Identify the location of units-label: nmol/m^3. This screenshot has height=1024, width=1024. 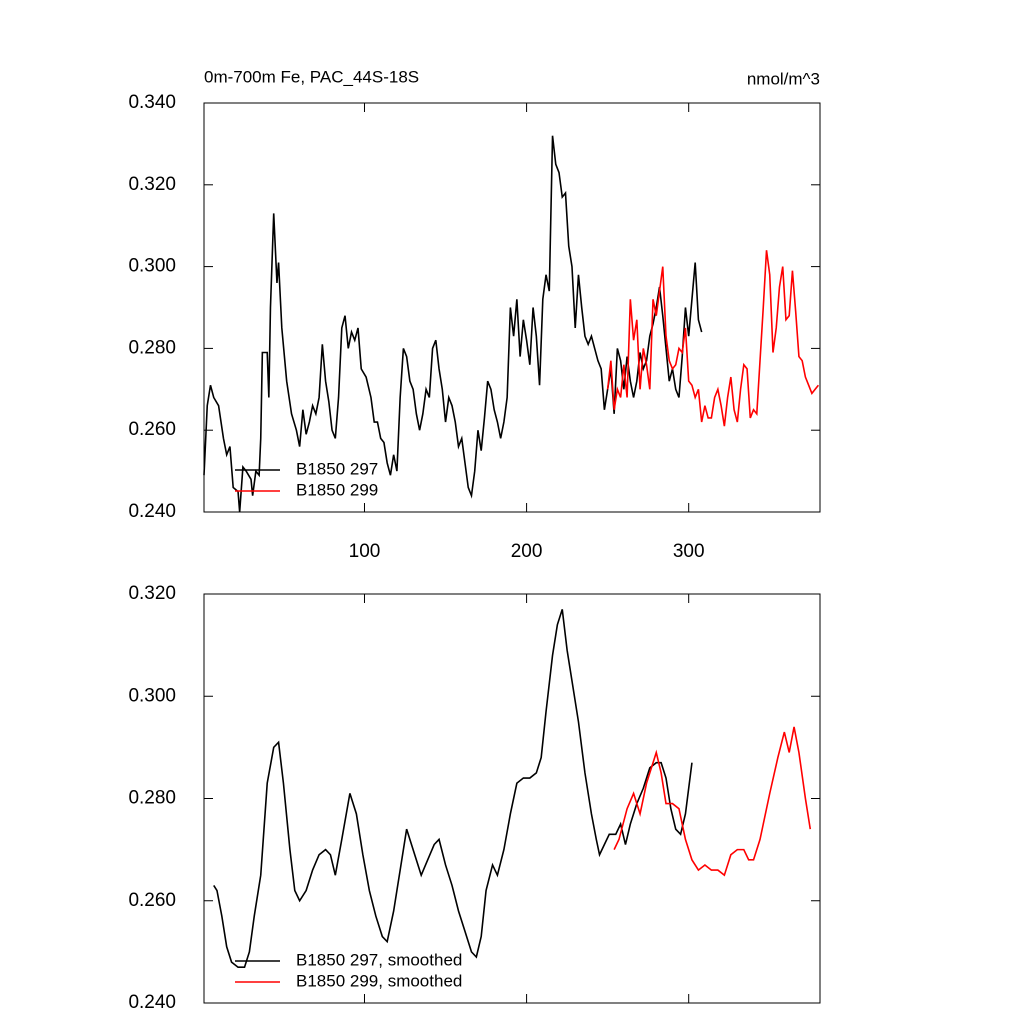
(783, 78).